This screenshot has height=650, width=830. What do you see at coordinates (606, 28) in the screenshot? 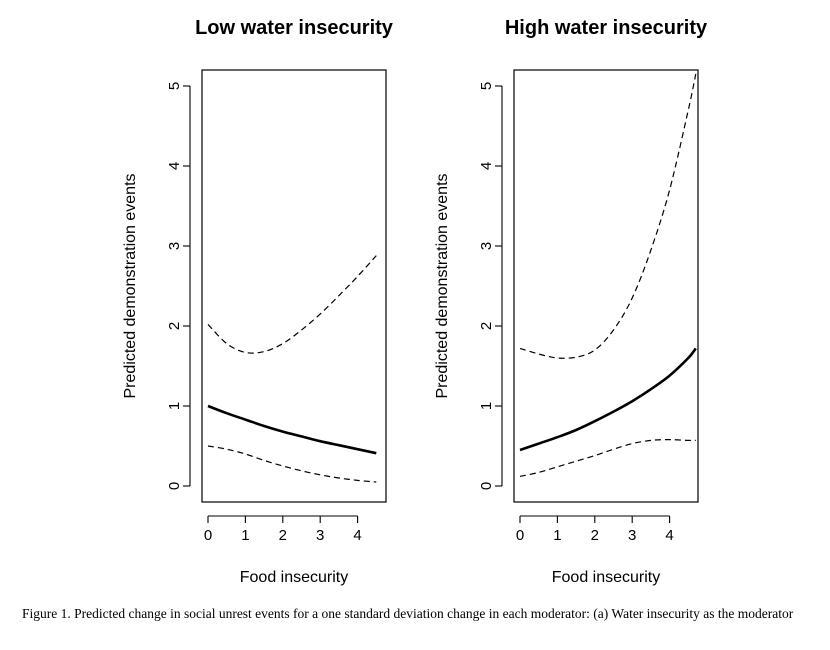
I see `panel-title: High water insecurity` at bounding box center [606, 28].